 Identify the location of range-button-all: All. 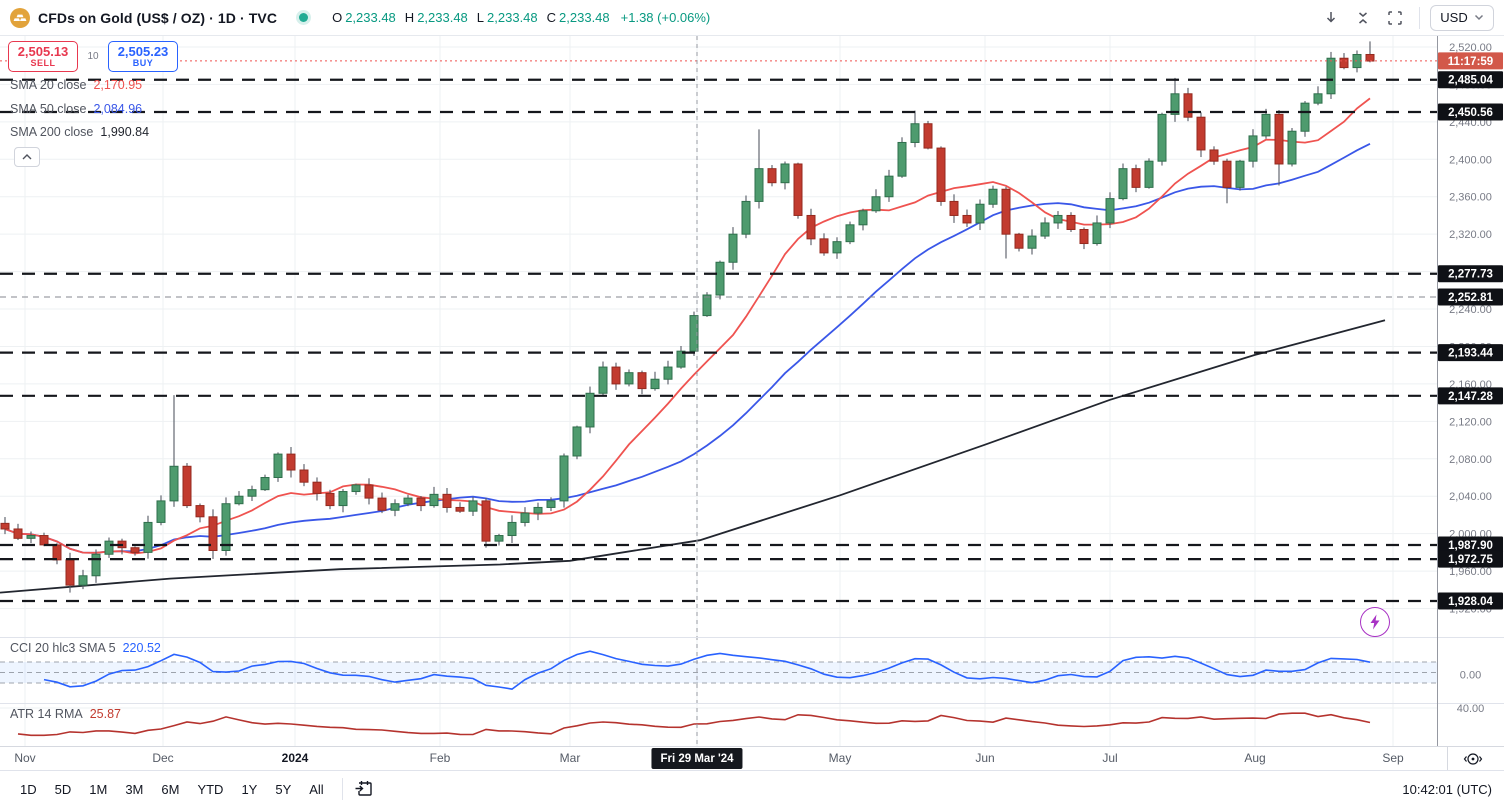
(316, 789).